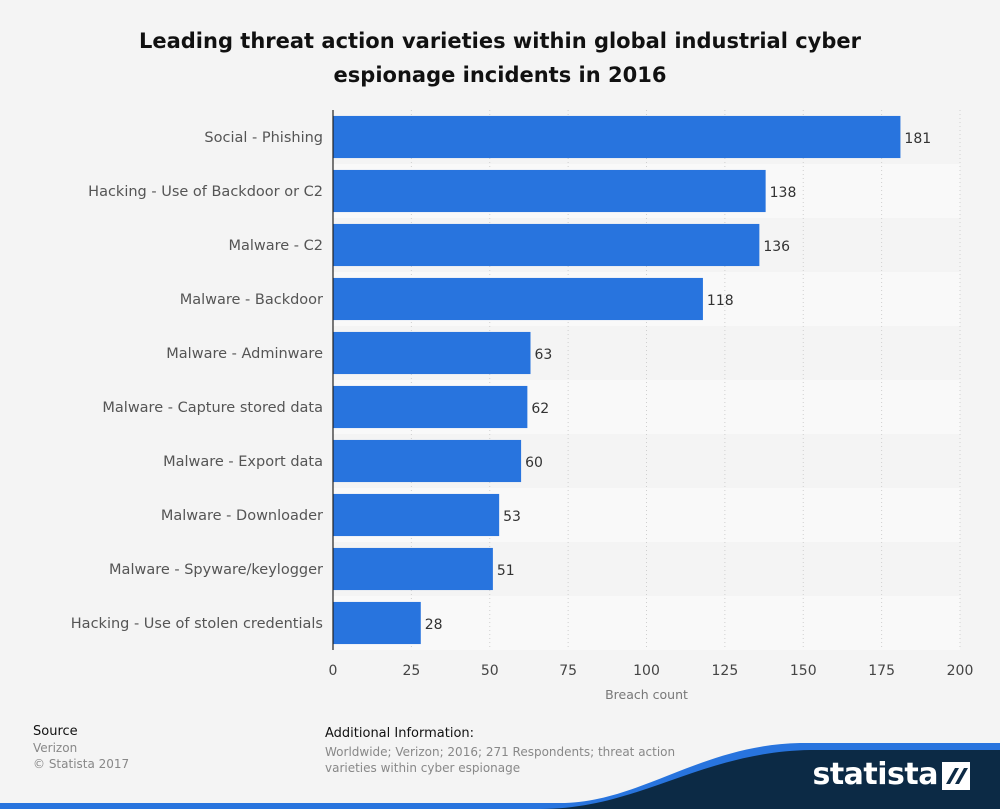 The image size is (1000, 809). Describe the element at coordinates (956, 776) in the screenshot. I see `brand-logo-icon` at that location.